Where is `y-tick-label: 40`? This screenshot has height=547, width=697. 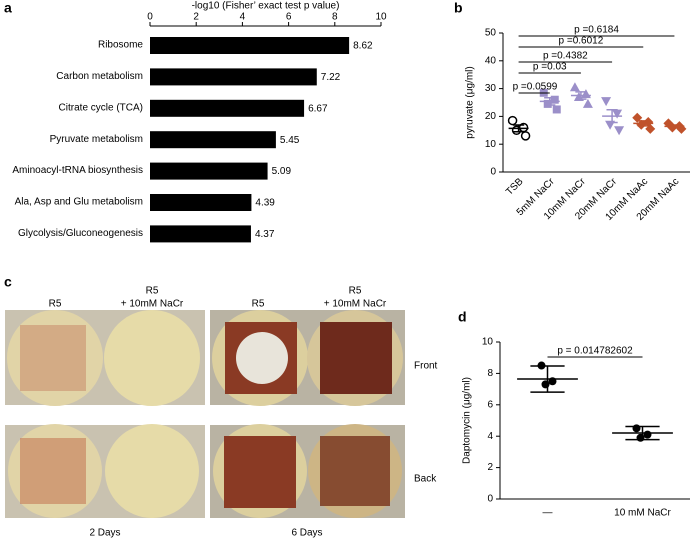 y-tick-label: 40 is located at coordinates (491, 60).